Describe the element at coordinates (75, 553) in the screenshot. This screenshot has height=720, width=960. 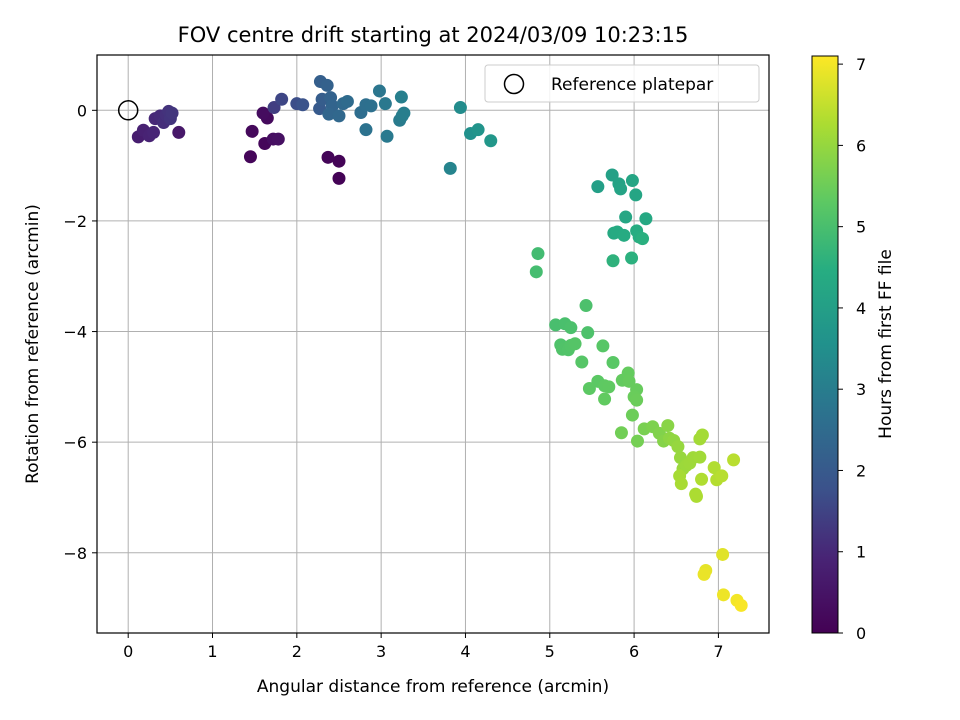
I see `y-tick-label: −8` at that location.